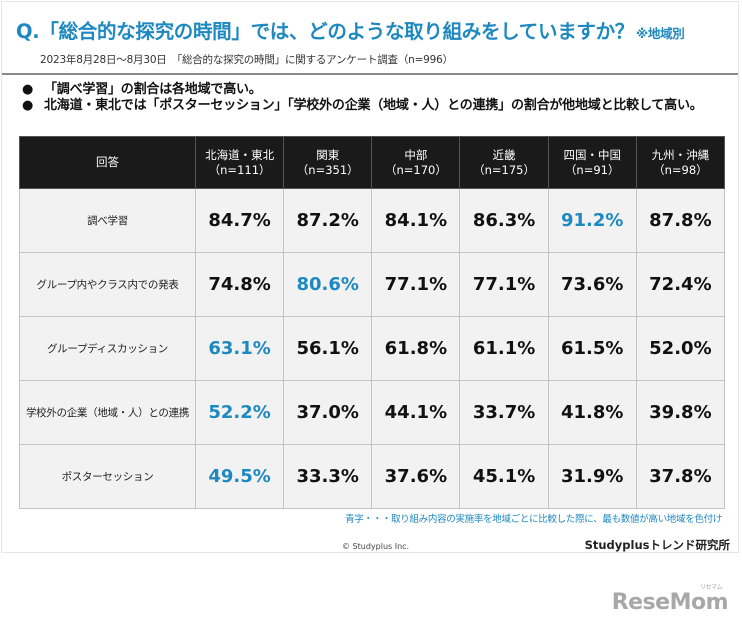  I want to click on copyright: © Studyplus Inc., so click(376, 546).